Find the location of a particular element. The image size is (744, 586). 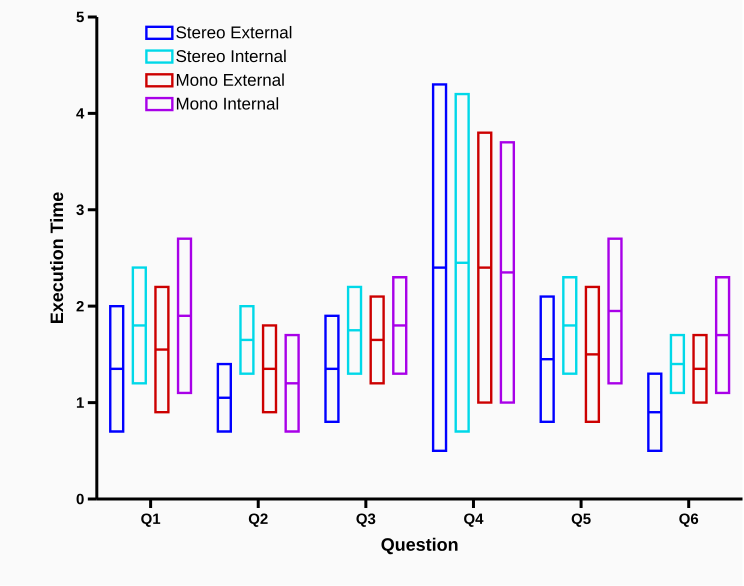

legend-label: Stereo External is located at coordinates (234, 32).